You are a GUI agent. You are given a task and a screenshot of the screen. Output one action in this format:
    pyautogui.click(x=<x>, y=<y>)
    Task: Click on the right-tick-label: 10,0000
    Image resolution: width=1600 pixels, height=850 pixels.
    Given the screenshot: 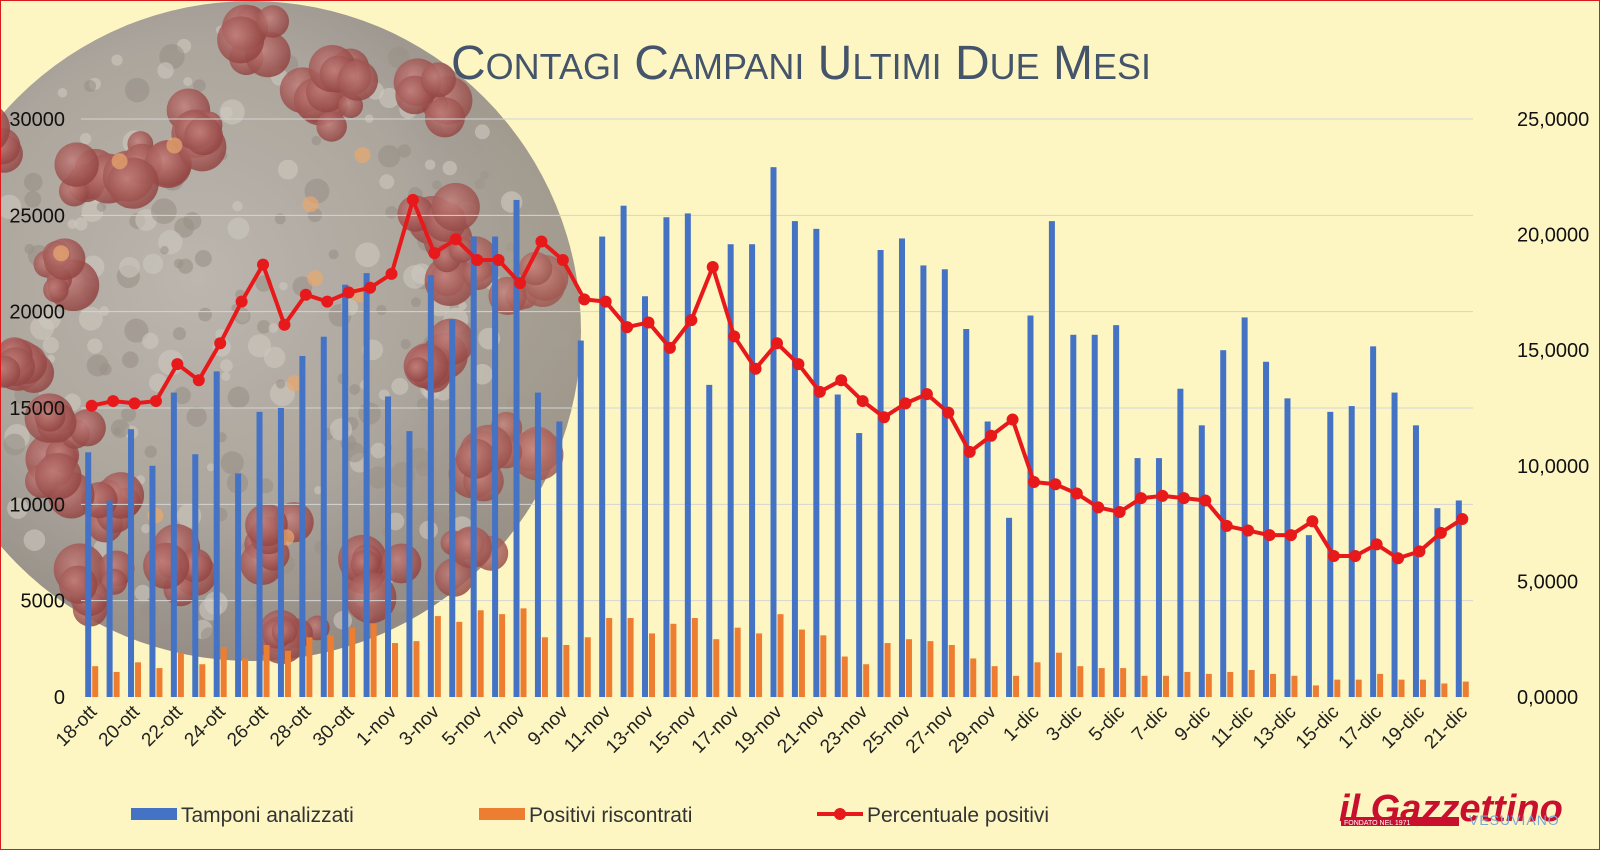 What is the action you would take?
    pyautogui.click(x=1553, y=467)
    